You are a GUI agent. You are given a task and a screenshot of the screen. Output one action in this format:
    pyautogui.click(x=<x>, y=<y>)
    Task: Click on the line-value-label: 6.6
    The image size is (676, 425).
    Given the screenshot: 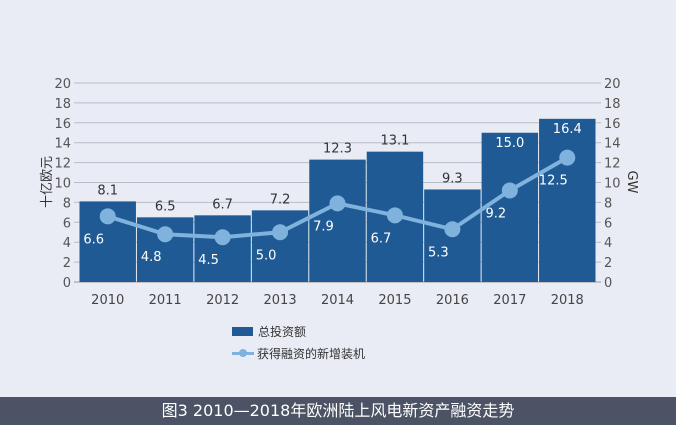 What is the action you would take?
    pyautogui.click(x=93, y=239)
    